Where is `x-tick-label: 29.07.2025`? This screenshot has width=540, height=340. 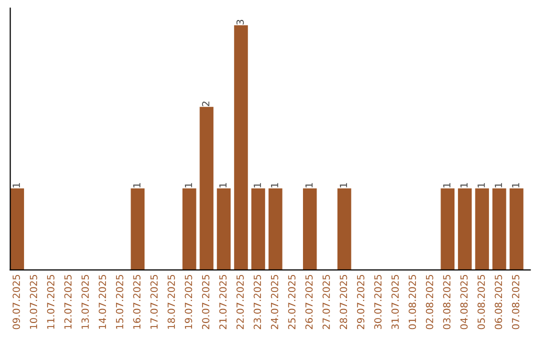
x-tick-label: 29.07.2025 is located at coordinates (360, 302).